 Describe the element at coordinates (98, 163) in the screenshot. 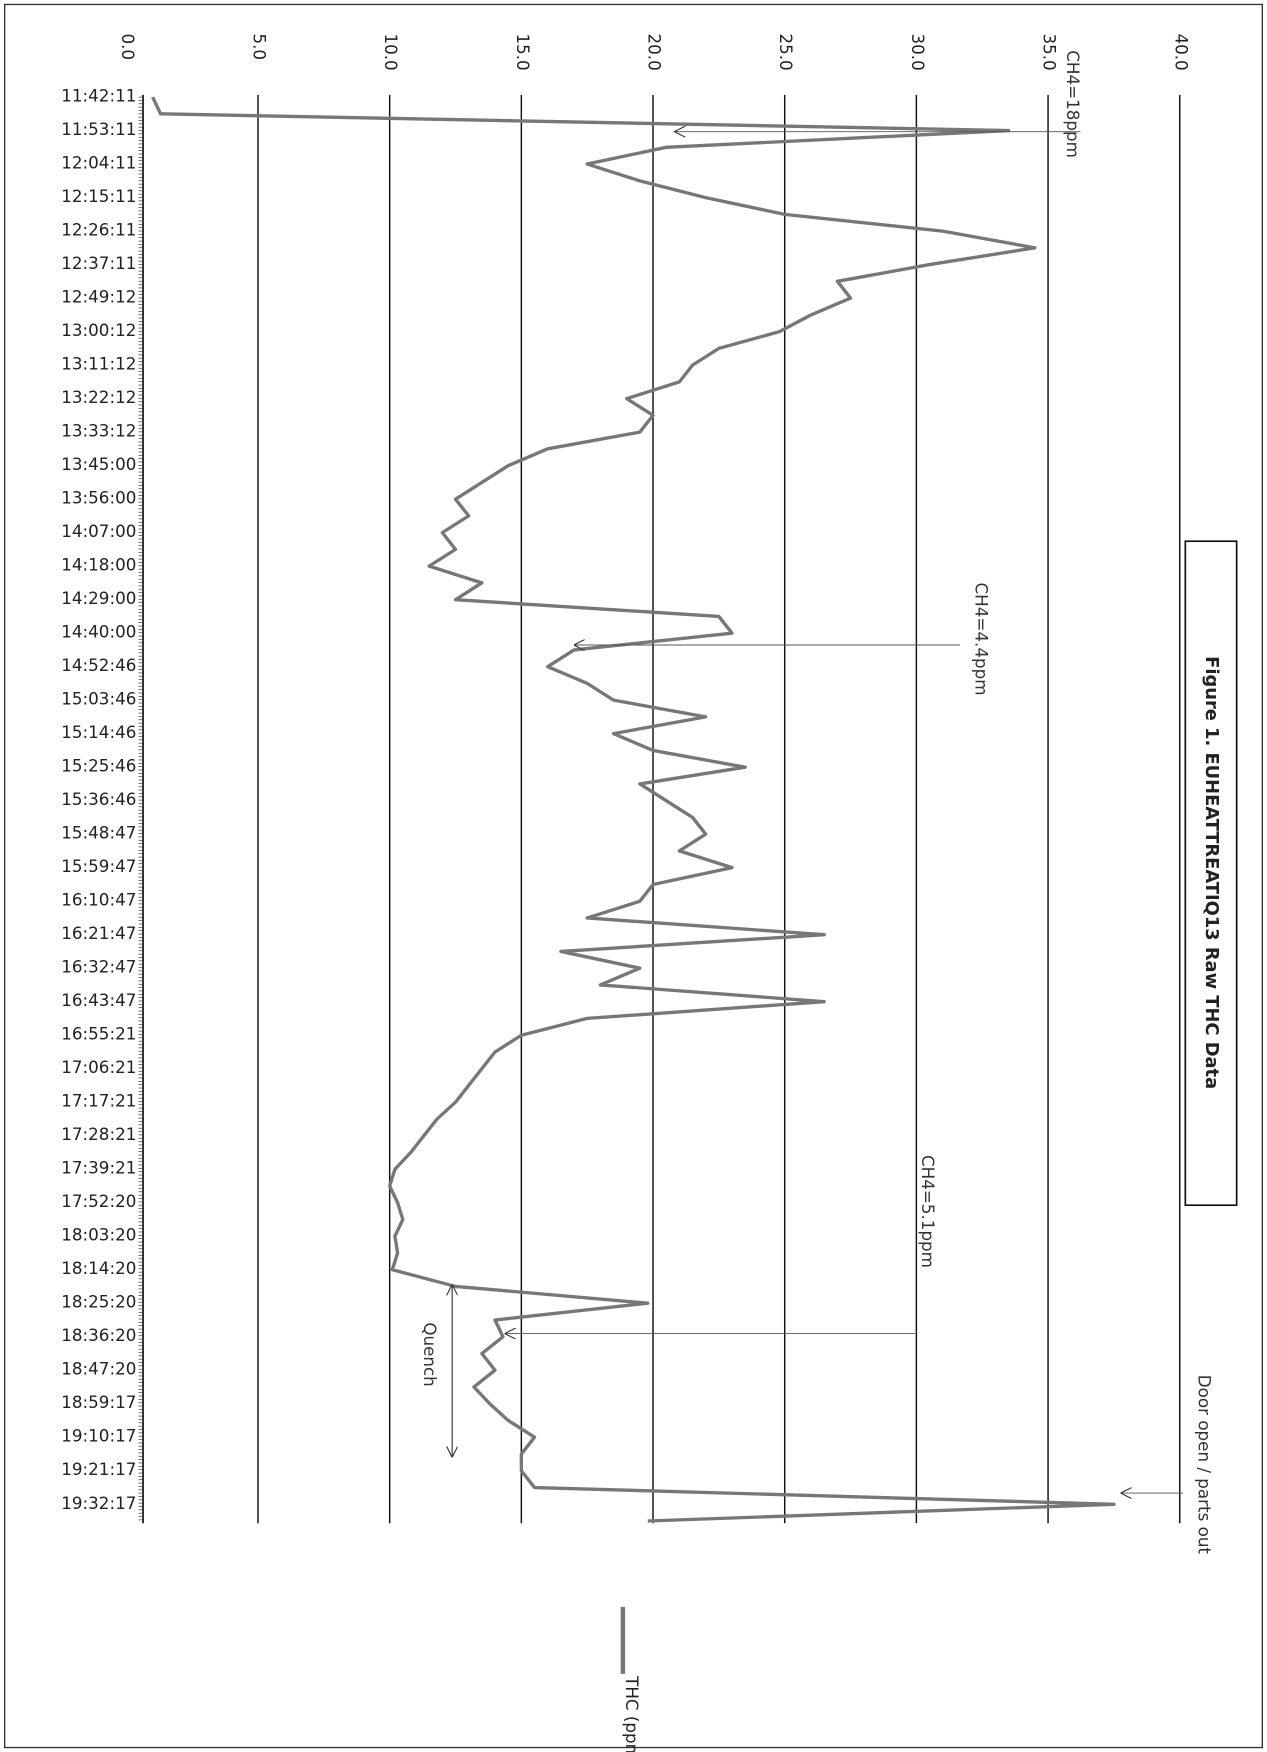

I see `x-tick-label: 12:04:11` at that location.